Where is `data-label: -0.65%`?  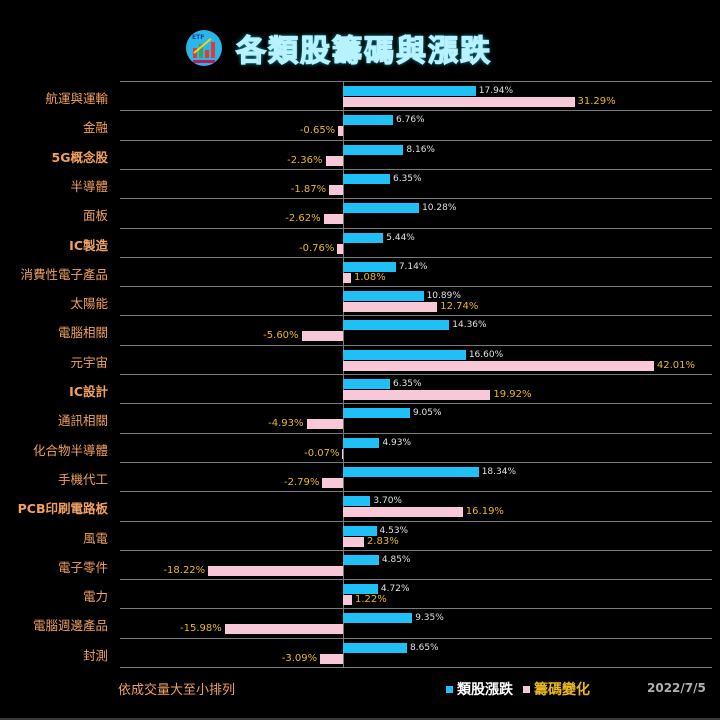
data-label: -0.65% is located at coordinates (317, 131).